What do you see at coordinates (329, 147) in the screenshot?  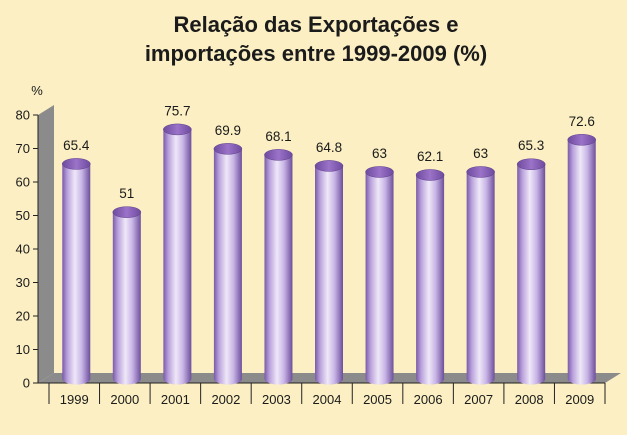 I see `data-label: 64.8` at bounding box center [329, 147].